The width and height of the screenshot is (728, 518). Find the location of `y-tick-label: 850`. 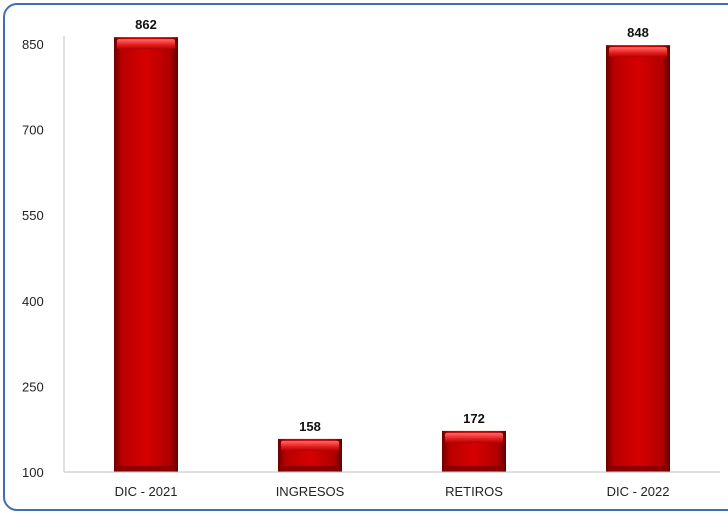

y-tick-label: 850 is located at coordinates (33, 44).